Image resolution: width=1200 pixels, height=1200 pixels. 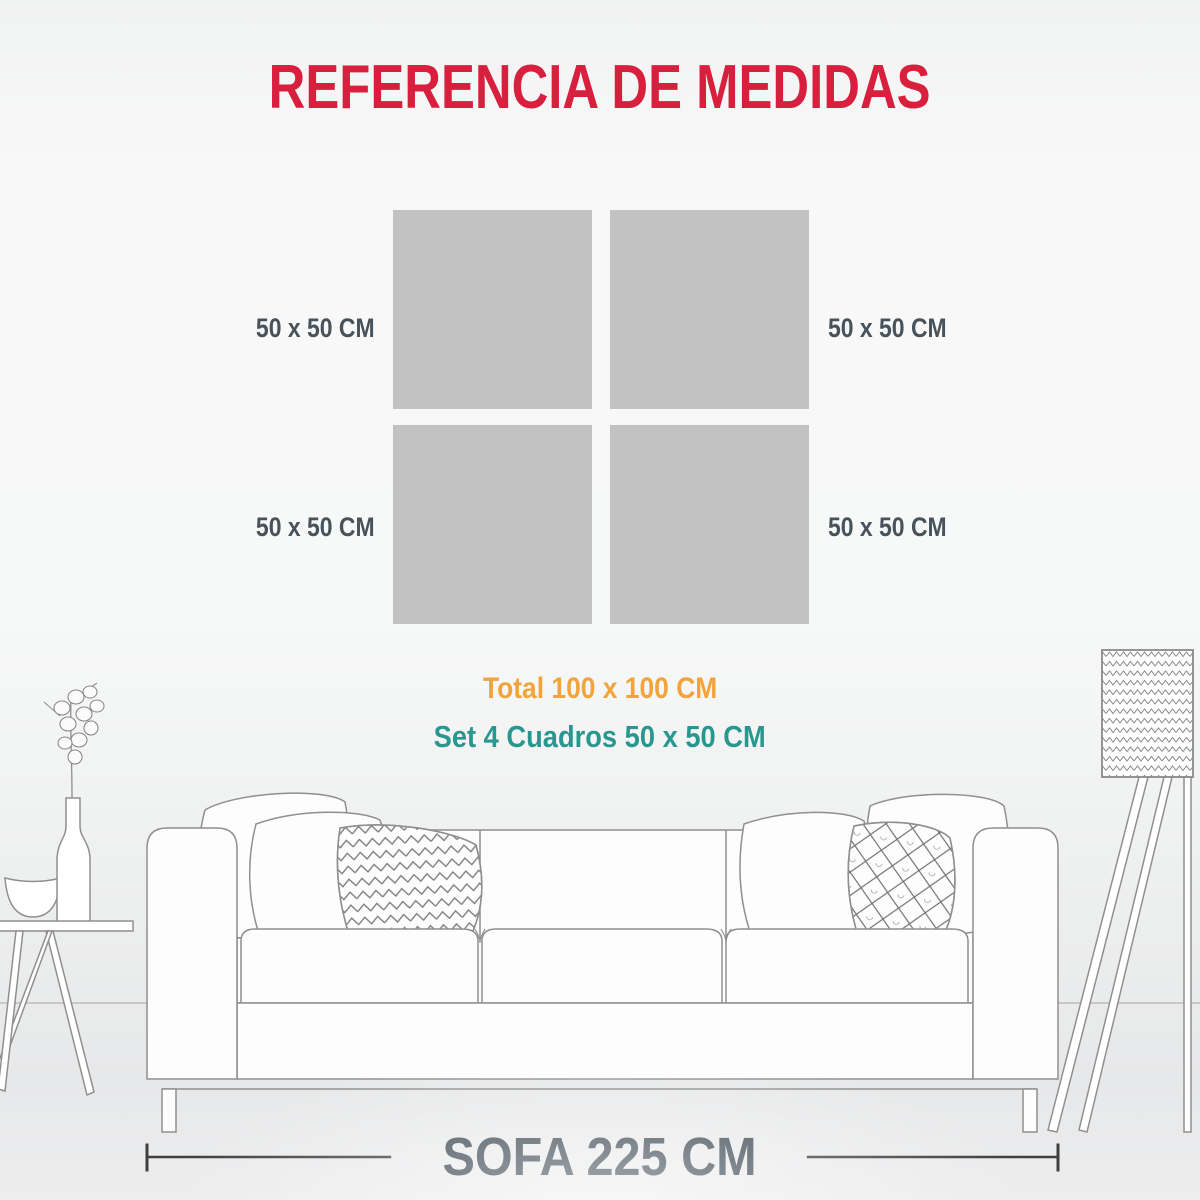 I want to click on bowl-icon, so click(x=33, y=897).